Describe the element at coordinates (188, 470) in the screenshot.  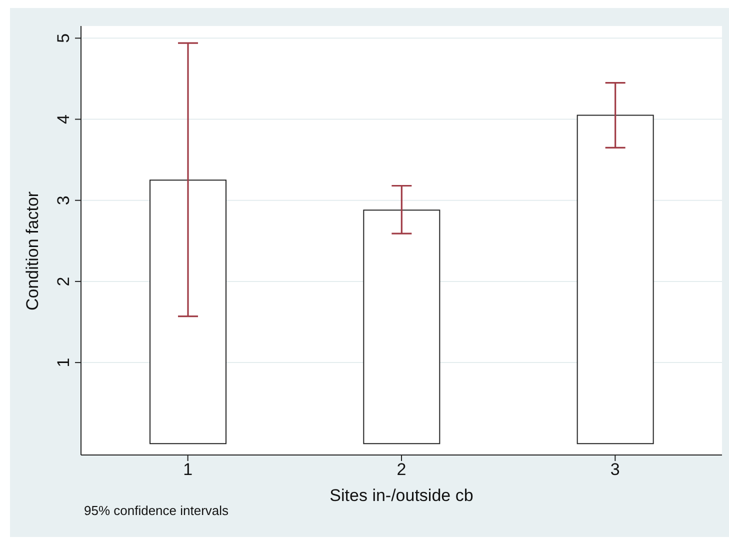
I see `x-tick-label: 1` at that location.